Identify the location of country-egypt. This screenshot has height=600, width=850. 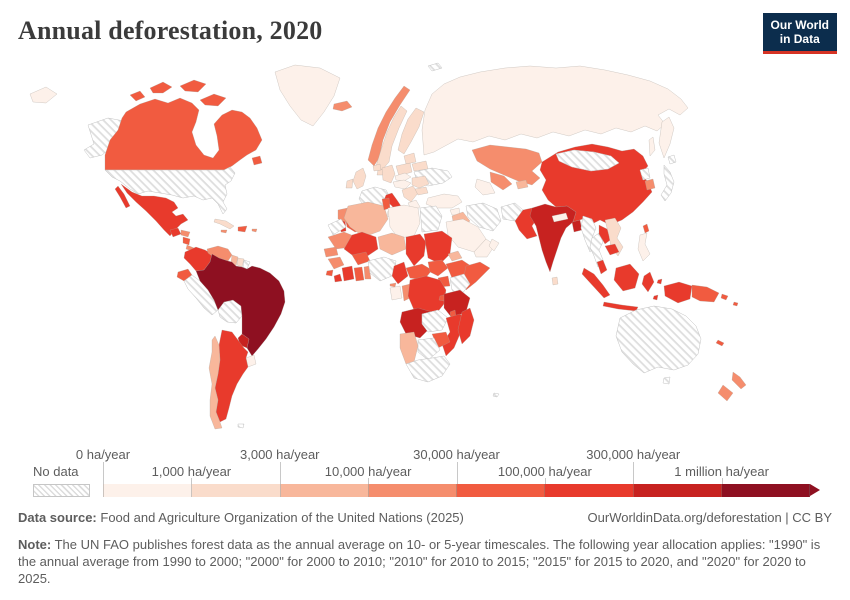
(431, 219).